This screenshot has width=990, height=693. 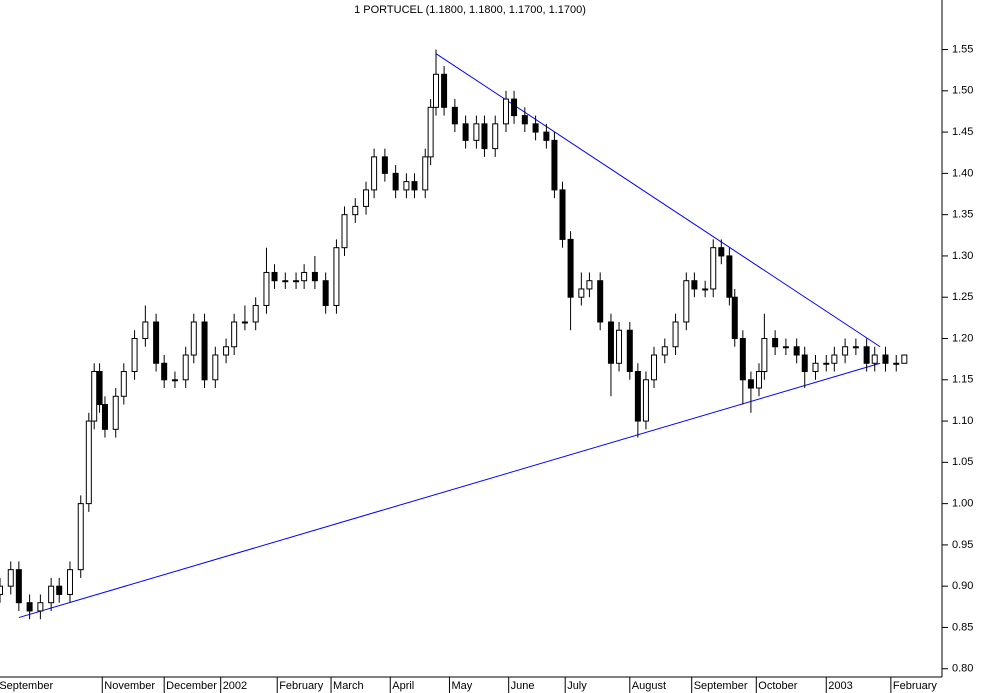 What do you see at coordinates (962, 91) in the screenshot?
I see `y-tick-label: 1.50` at bounding box center [962, 91].